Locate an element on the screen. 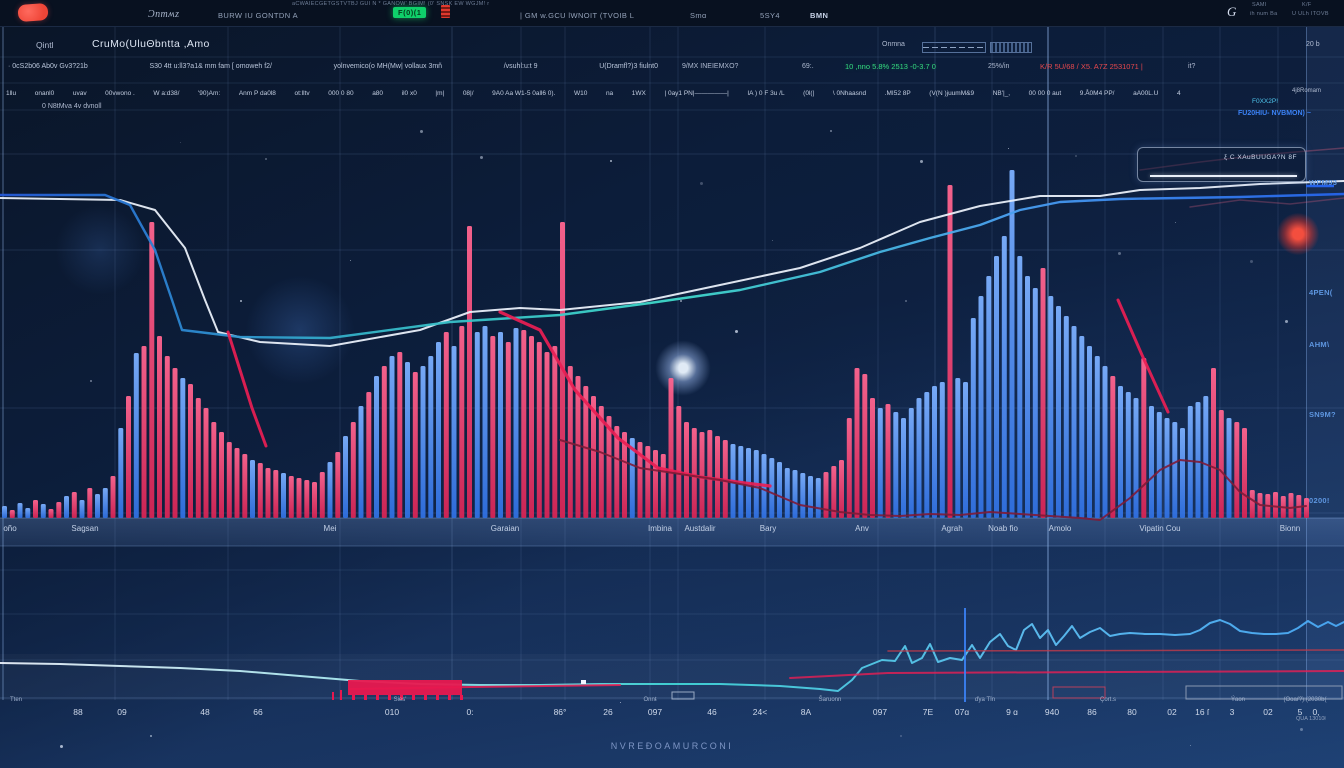 The height and width of the screenshot is (768, 1344). text-token: 1WX is located at coordinates (638, 93).